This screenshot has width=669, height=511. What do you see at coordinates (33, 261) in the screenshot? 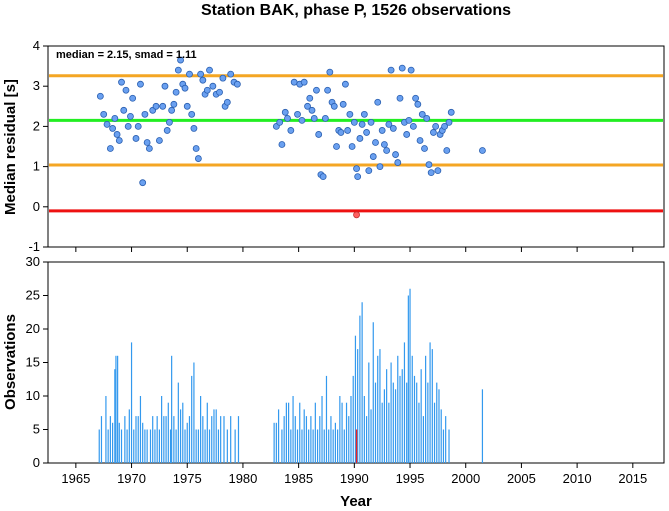
I see `y-tick-label: 30` at bounding box center [33, 261].